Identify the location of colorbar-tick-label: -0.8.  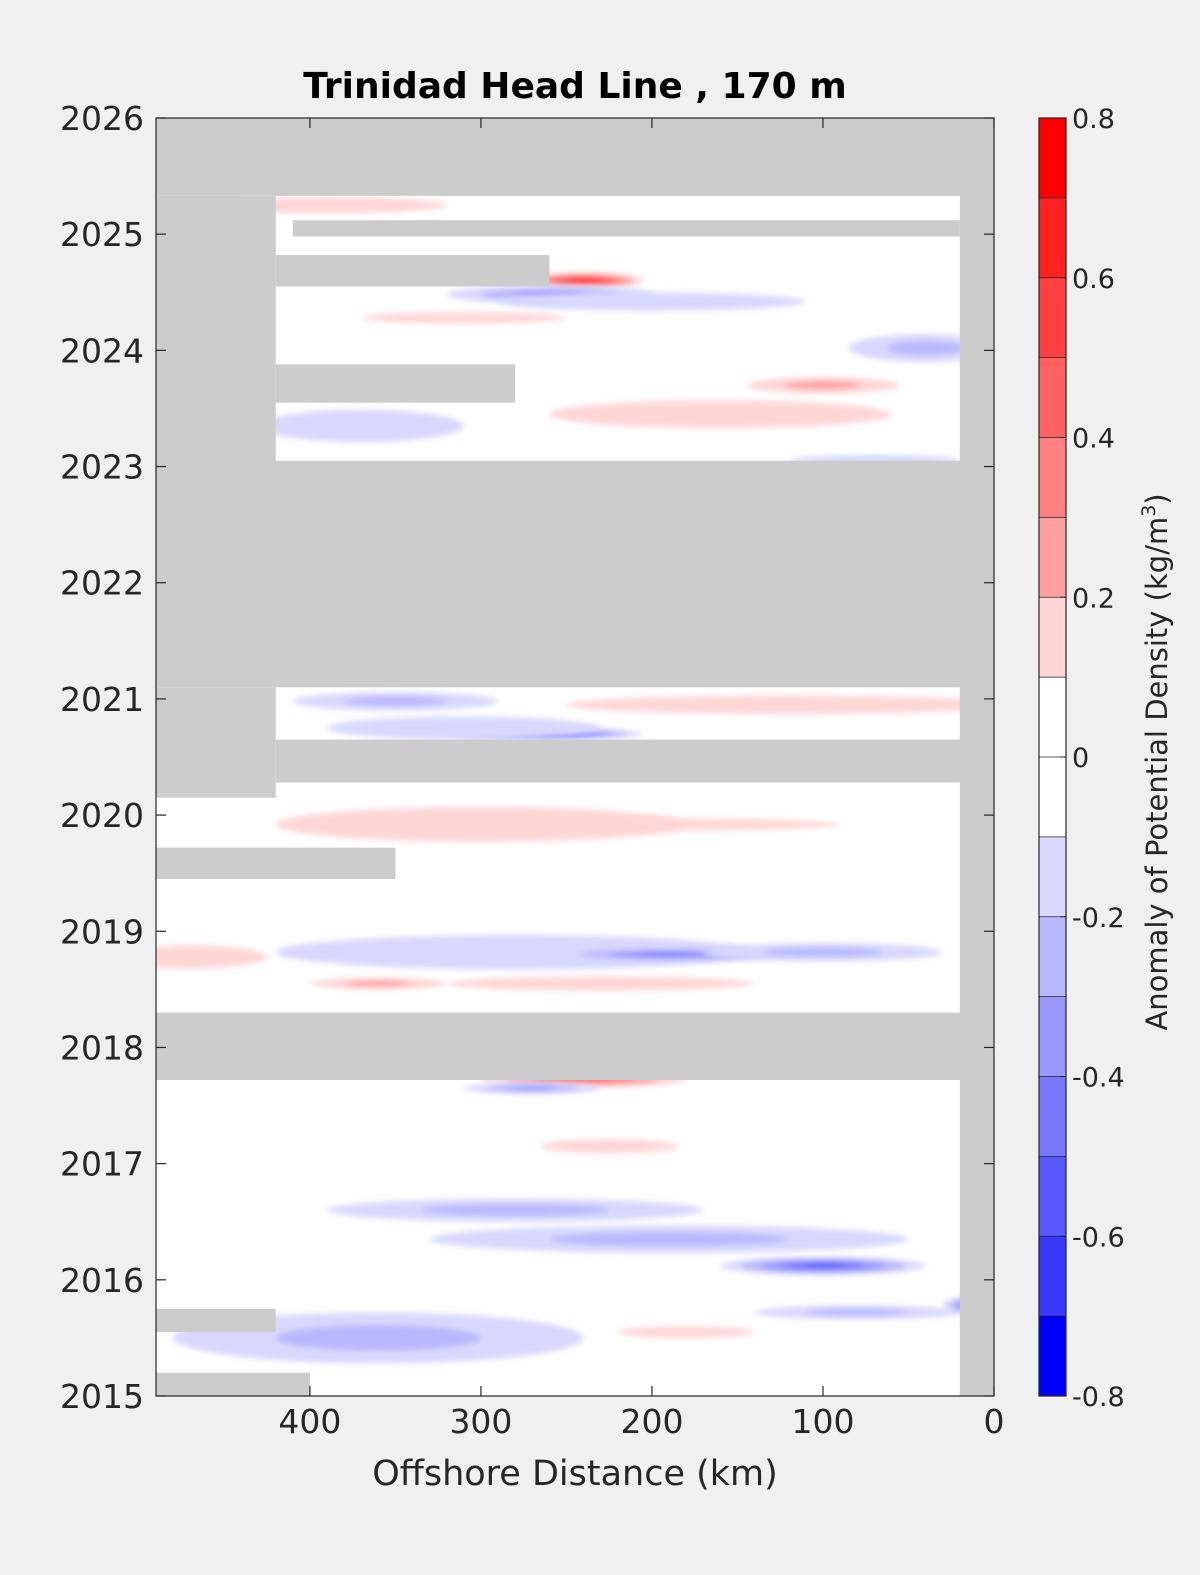
(1098, 1397).